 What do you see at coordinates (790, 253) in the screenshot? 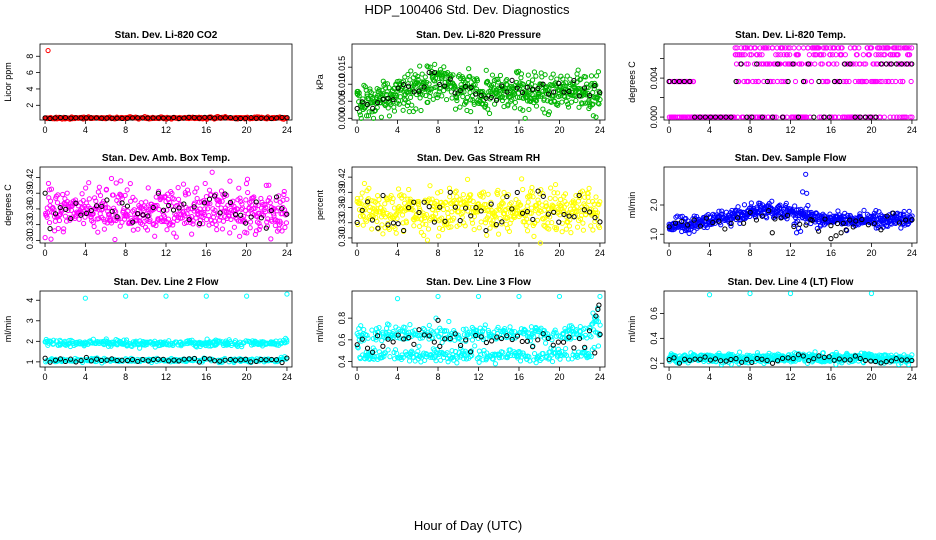
I see `x-tick-label: 12` at bounding box center [790, 253].